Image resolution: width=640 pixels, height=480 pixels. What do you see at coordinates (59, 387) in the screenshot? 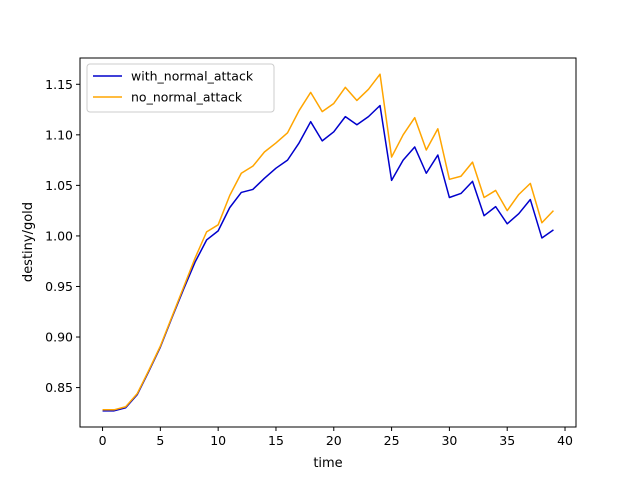
I see `y-tick-label: 0.85` at bounding box center [59, 387].